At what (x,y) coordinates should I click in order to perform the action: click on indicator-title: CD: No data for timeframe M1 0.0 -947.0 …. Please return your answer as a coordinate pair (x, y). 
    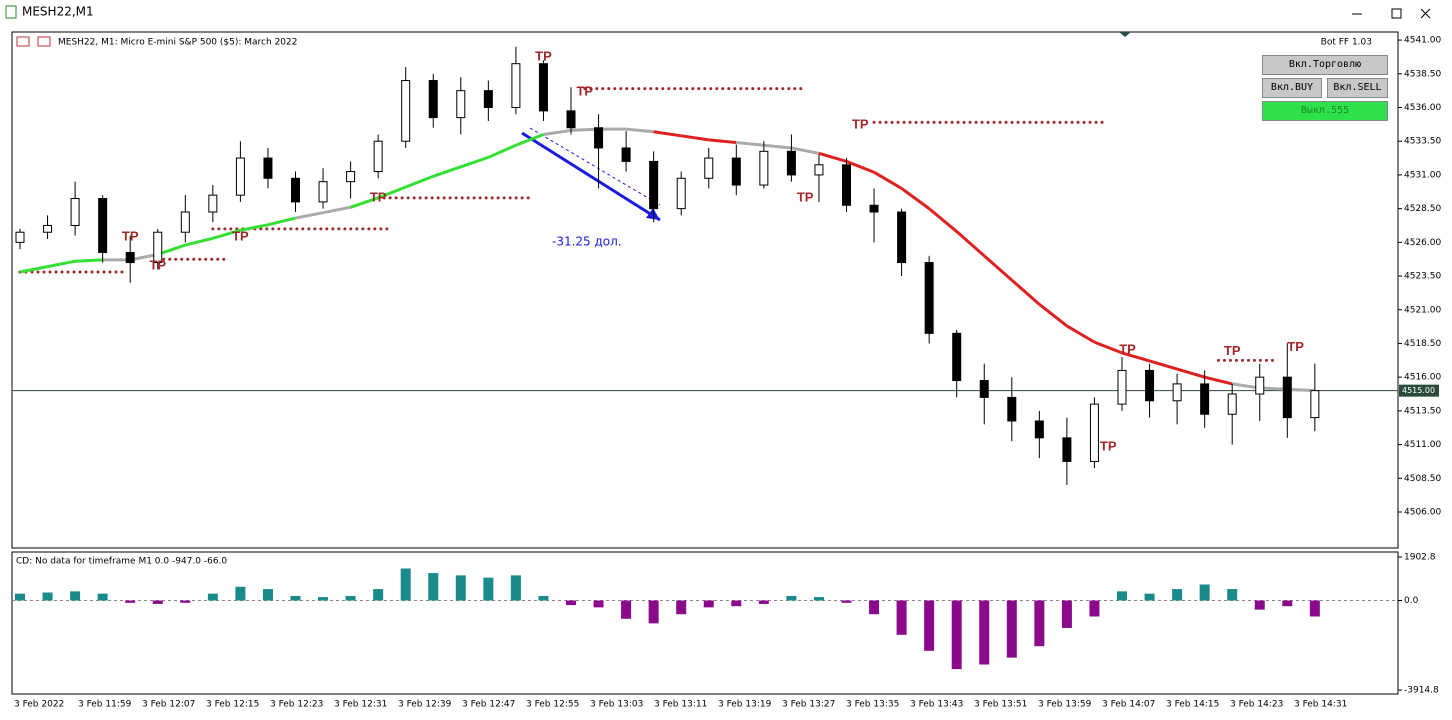
    Looking at the image, I should click on (121, 562).